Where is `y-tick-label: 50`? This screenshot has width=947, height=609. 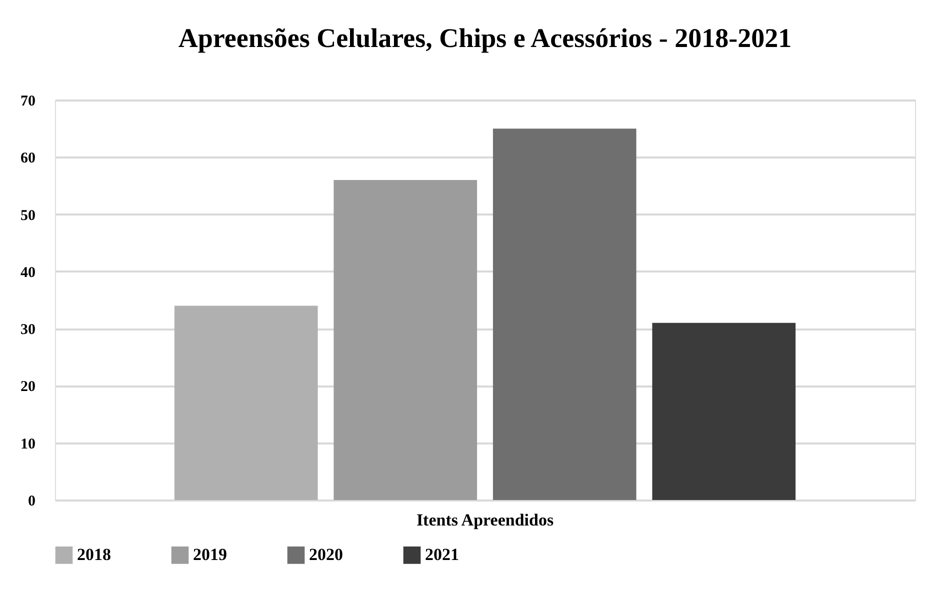
y-tick-label: 50 is located at coordinates (28, 216).